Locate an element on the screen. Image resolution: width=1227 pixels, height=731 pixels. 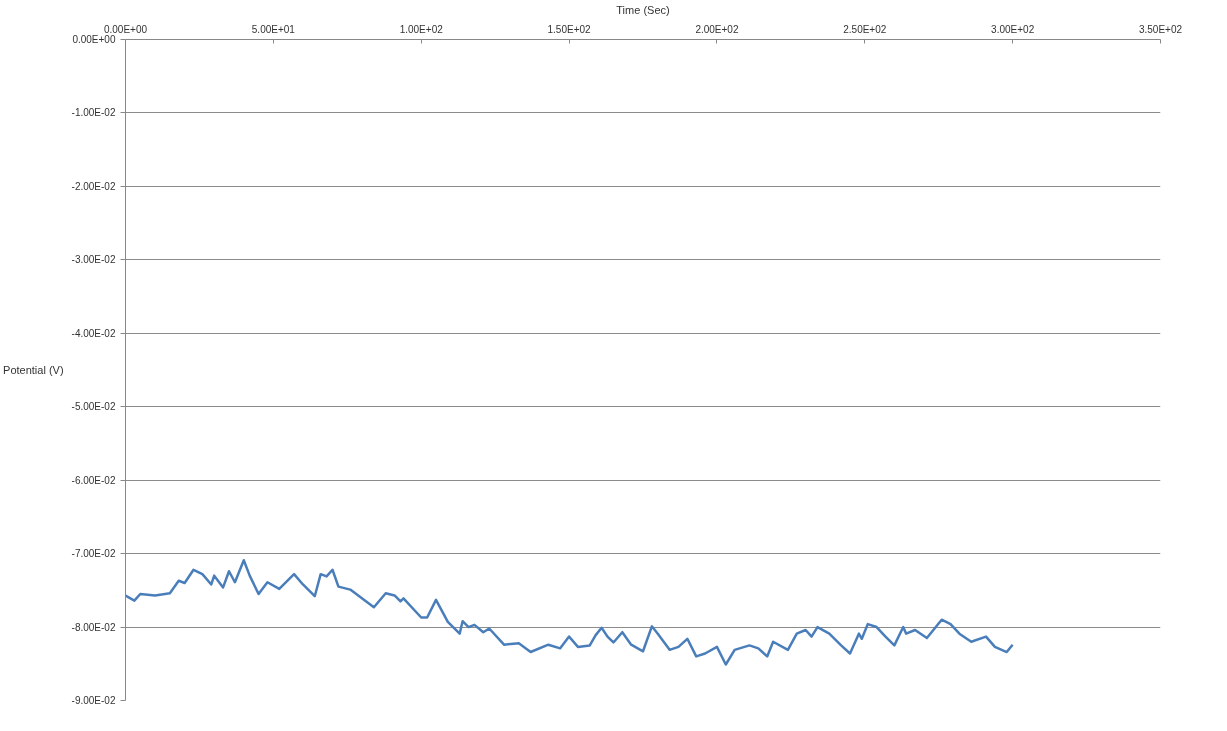
x-tick-label: 3.00E+02 is located at coordinates (1013, 29).